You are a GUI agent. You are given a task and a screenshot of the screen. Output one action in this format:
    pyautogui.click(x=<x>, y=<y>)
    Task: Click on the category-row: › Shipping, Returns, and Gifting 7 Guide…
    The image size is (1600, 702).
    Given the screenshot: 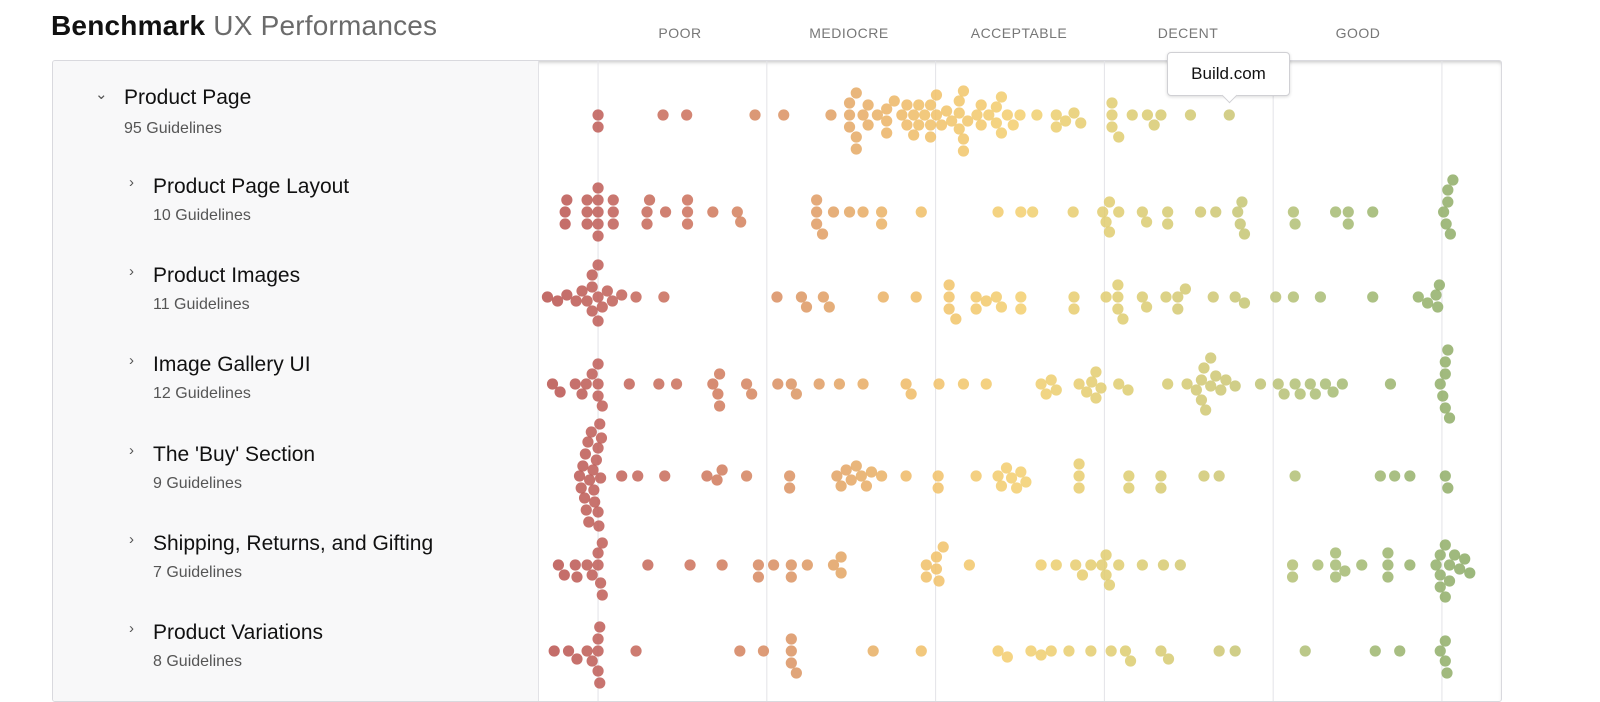 What is the action you would take?
    pyautogui.click(x=295, y=565)
    